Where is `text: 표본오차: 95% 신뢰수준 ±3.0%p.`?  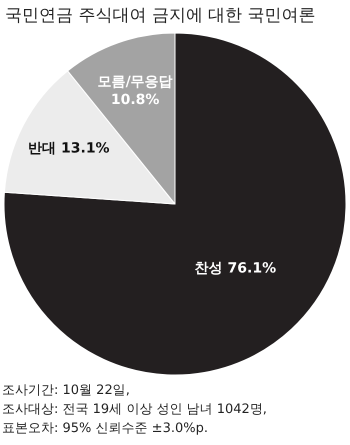 text: 표본오차: 95% 신뢰수준 ±3.0%p. is located at coordinates (105, 428).